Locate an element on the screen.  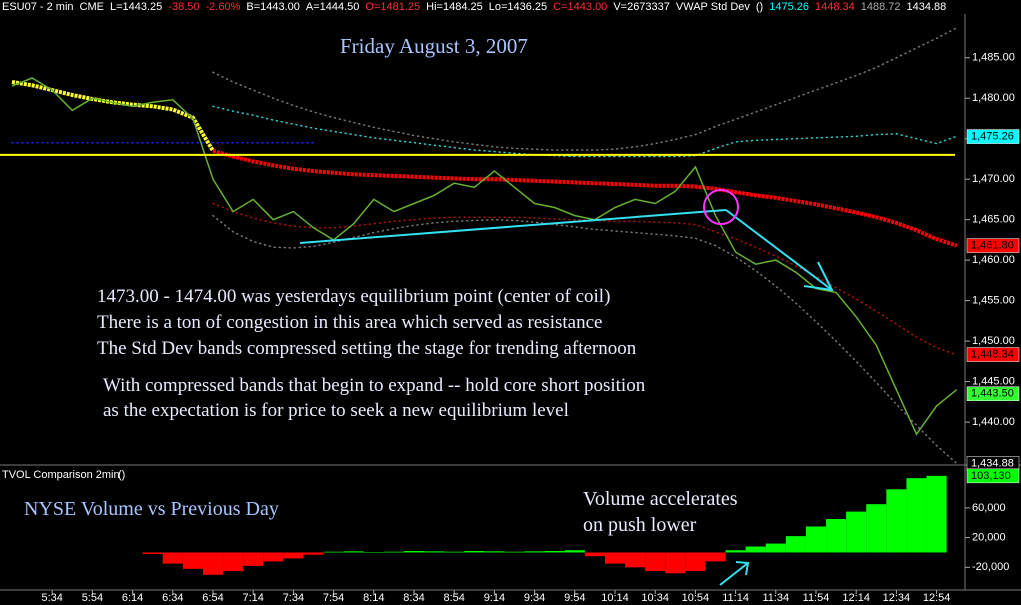
x-tick-label: 6:34 is located at coordinates (172, 598).